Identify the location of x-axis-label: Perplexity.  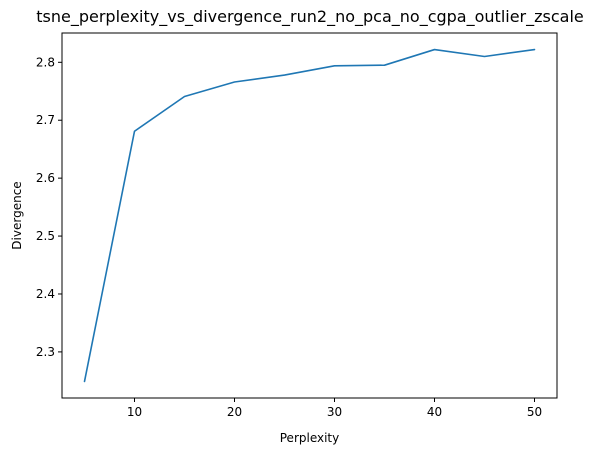
(310, 438).